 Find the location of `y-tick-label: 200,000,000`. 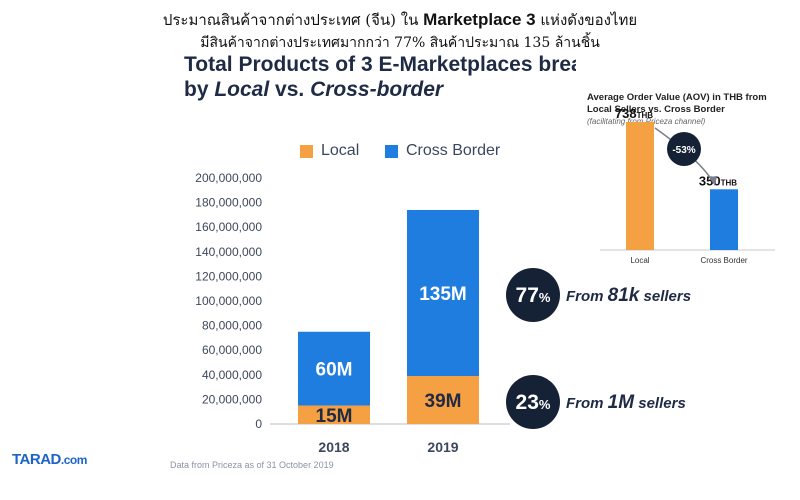

y-tick-label: 200,000,000 is located at coordinates (228, 178).